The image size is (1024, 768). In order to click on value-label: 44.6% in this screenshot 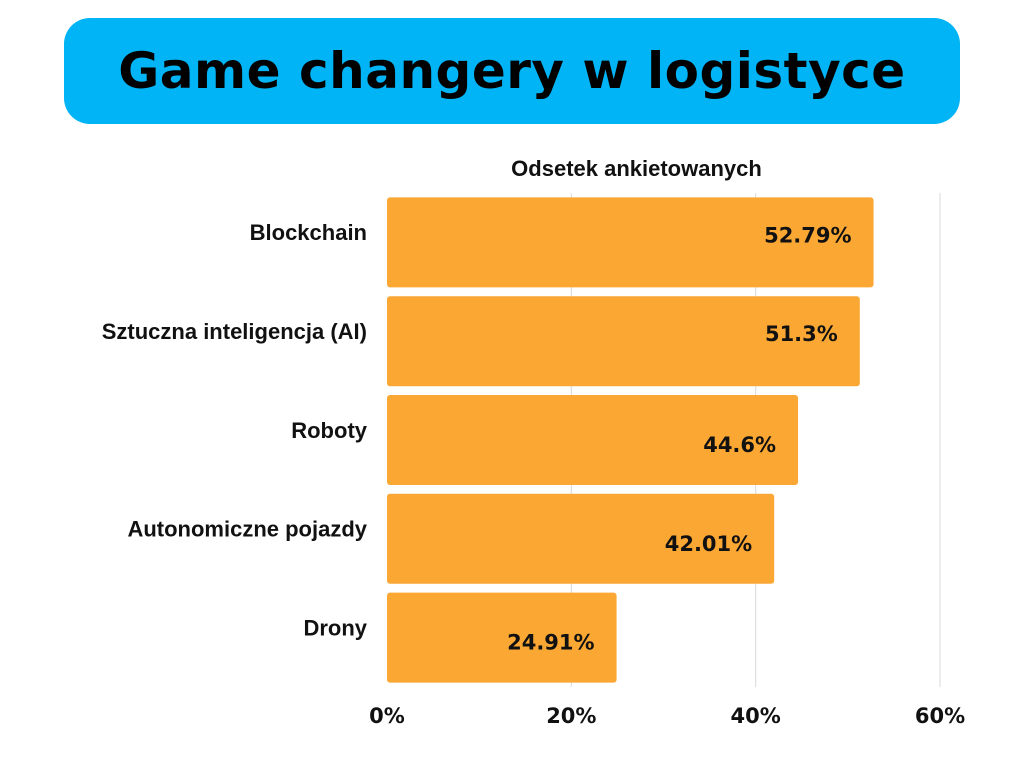, I will do `click(739, 445)`.